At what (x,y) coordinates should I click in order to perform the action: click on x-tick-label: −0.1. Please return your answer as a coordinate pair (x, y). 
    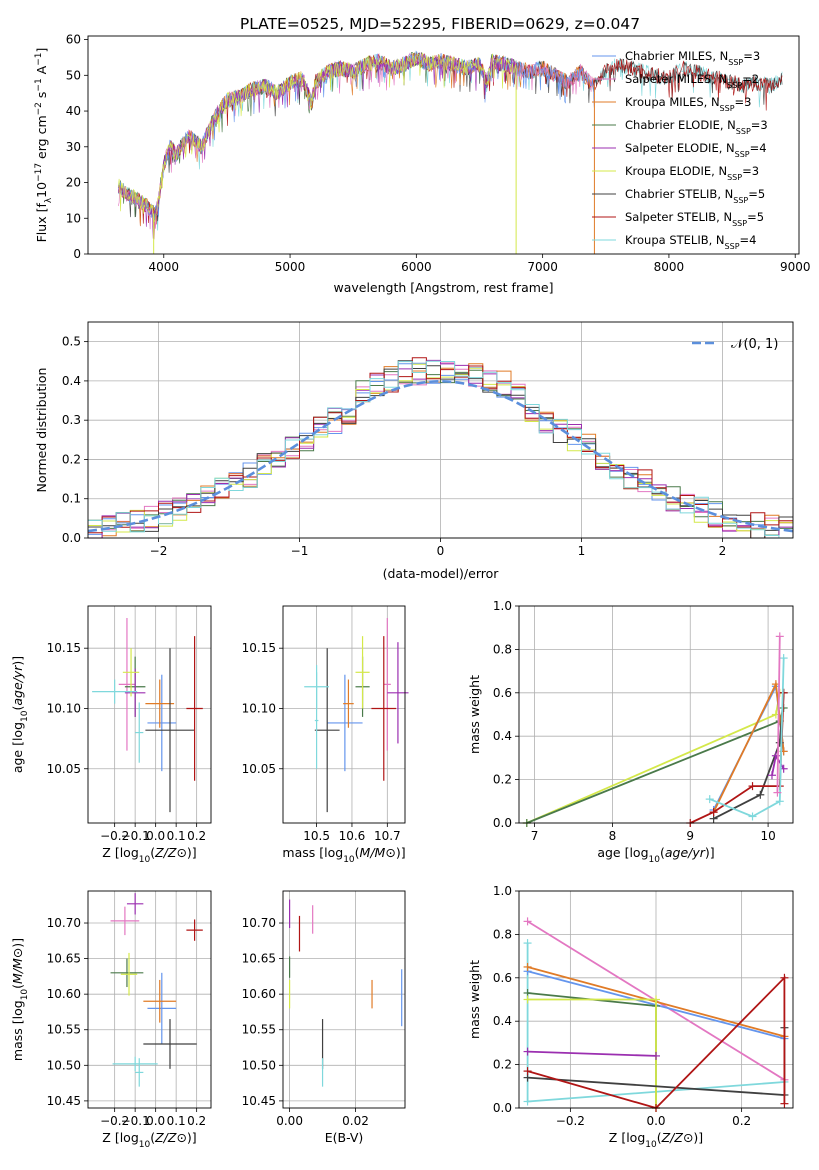
    Looking at the image, I should click on (135, 836).